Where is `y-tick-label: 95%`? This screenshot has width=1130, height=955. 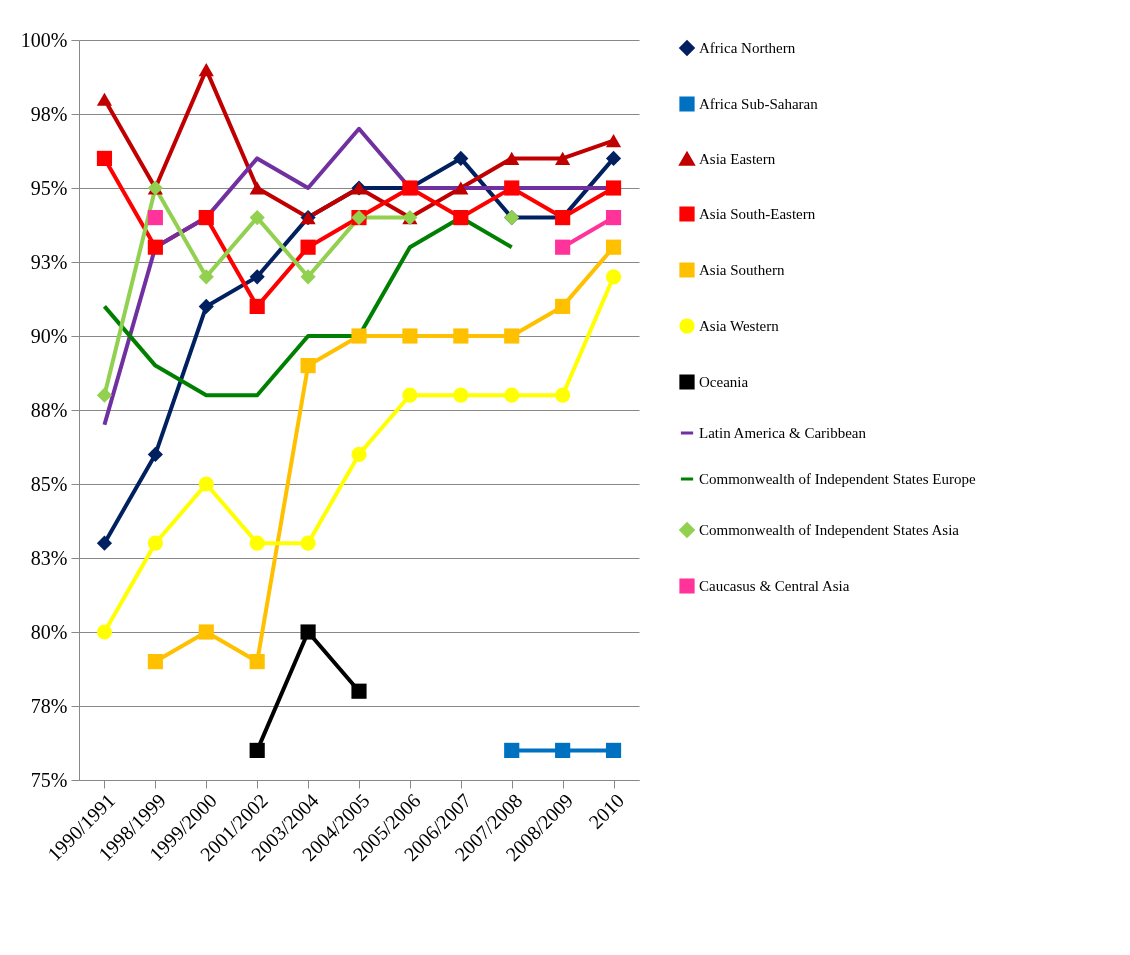 y-tick-label: 95% is located at coordinates (49, 187).